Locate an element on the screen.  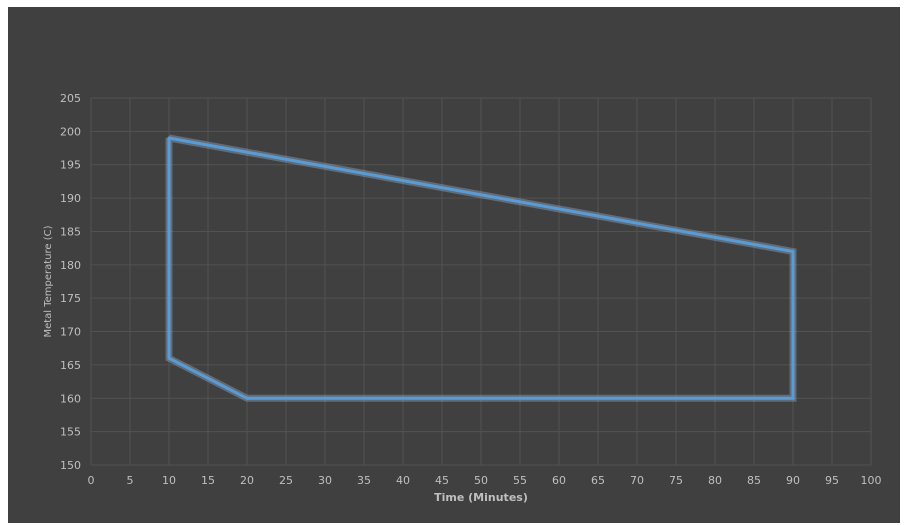
y-tick-label: 180 is located at coordinates (70, 265).